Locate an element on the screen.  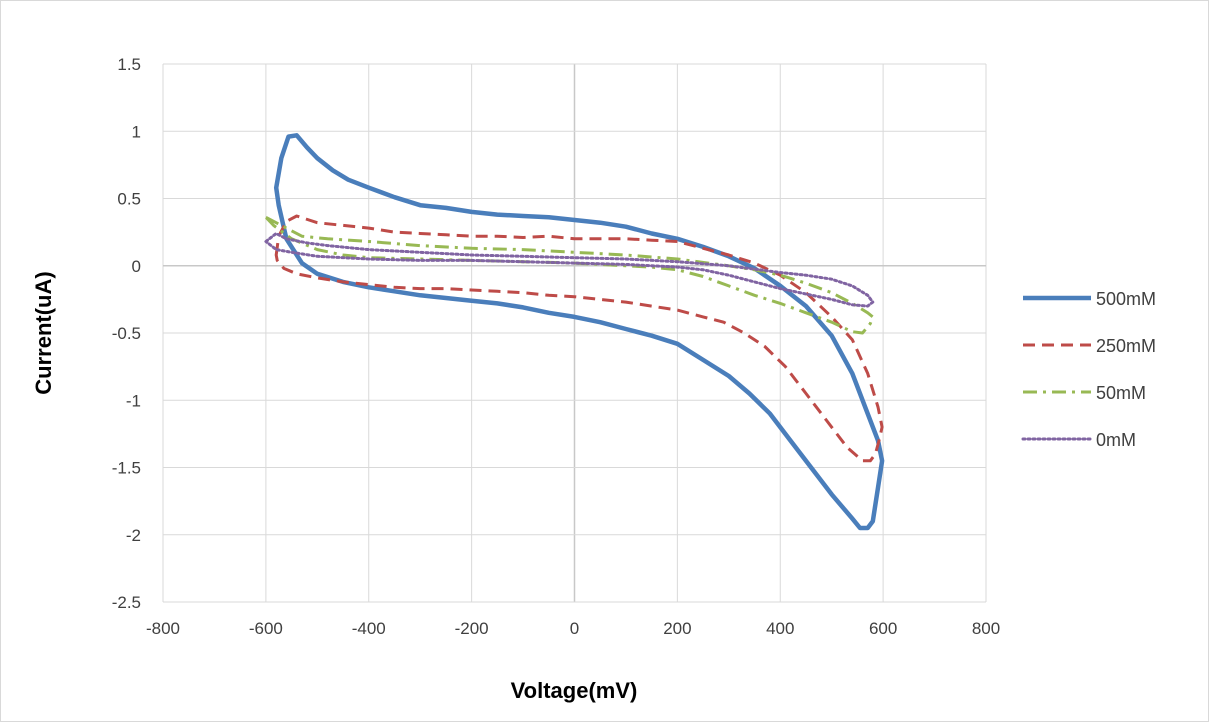
legend-label: 50mM is located at coordinates (1121, 393).